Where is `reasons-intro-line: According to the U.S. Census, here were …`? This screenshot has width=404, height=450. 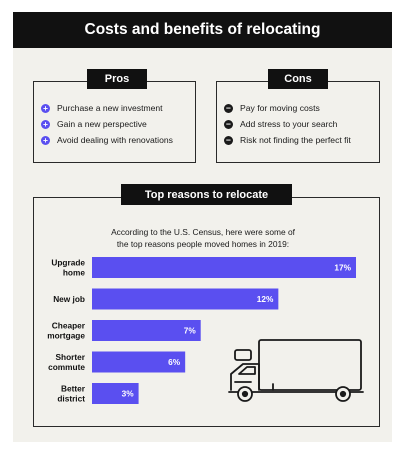 reasons-intro-line: According to the U.S. Census, here were … is located at coordinates (203, 232).